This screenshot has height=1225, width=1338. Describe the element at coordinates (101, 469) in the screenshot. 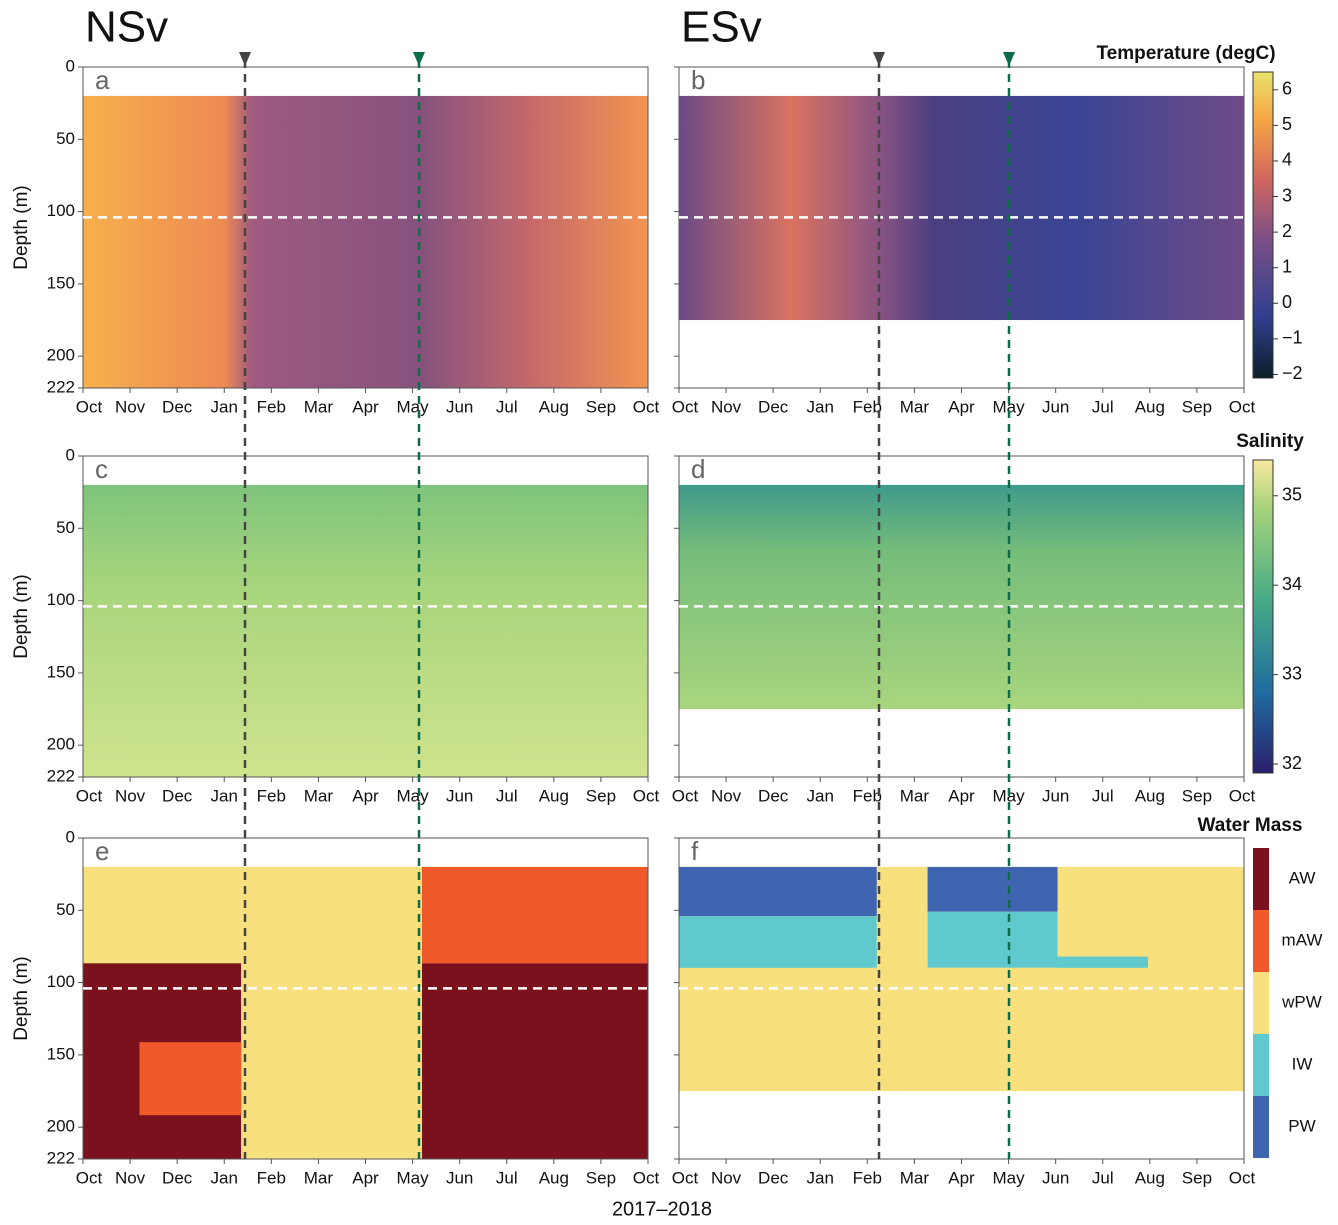

I see `panel-letter: c` at that location.